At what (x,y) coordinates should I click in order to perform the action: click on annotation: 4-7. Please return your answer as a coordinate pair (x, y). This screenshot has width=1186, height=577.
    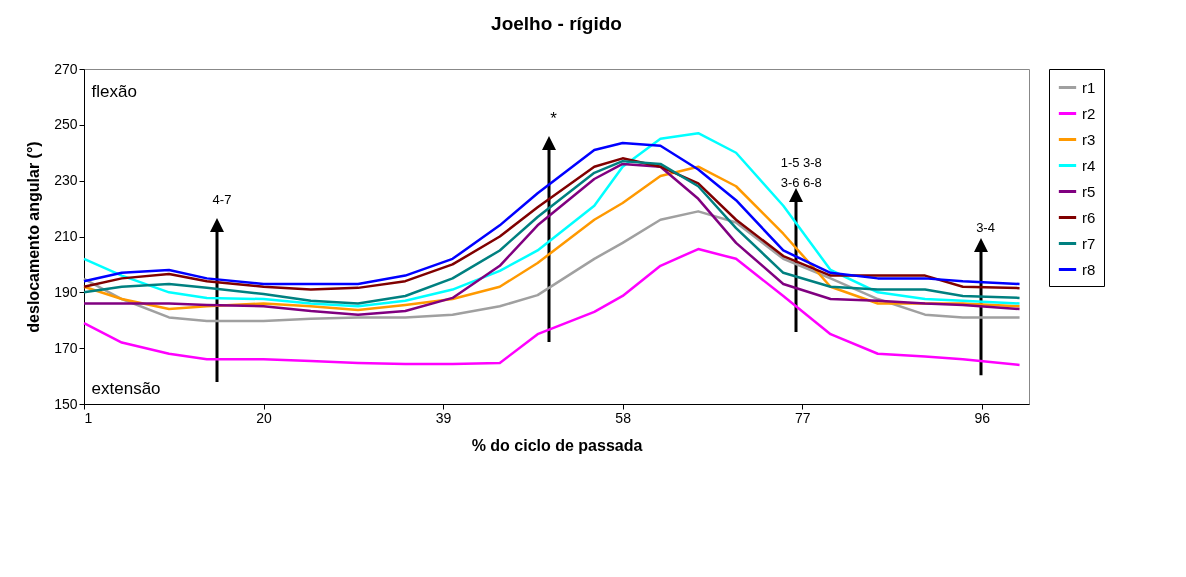
    Looking at the image, I should click on (222, 199).